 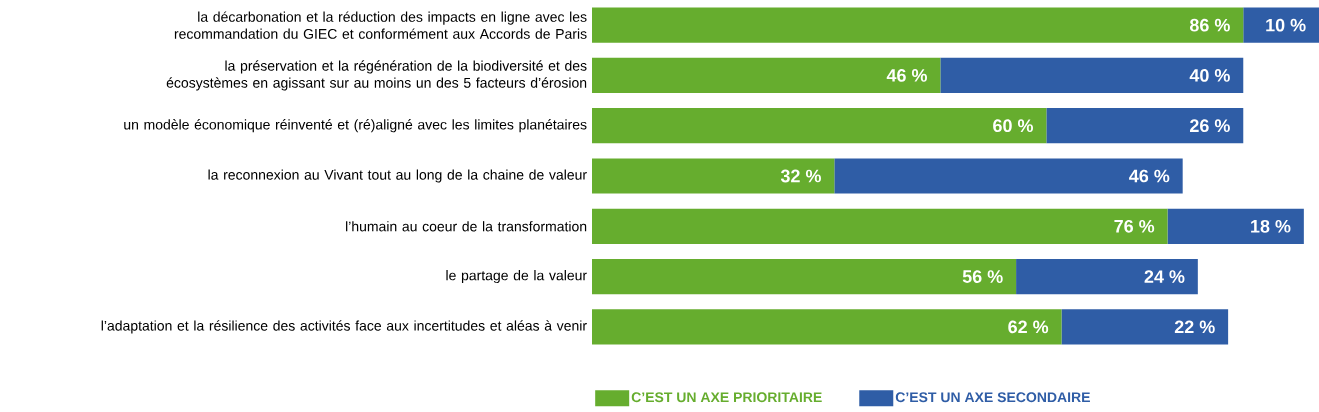 What do you see at coordinates (380, 25) in the screenshot?
I see `y-tick-label: la décarbonation et la réduction des impacts en ligne avec les recommandation du GIEC et conformément aux Accords de Paris` at bounding box center [380, 25].